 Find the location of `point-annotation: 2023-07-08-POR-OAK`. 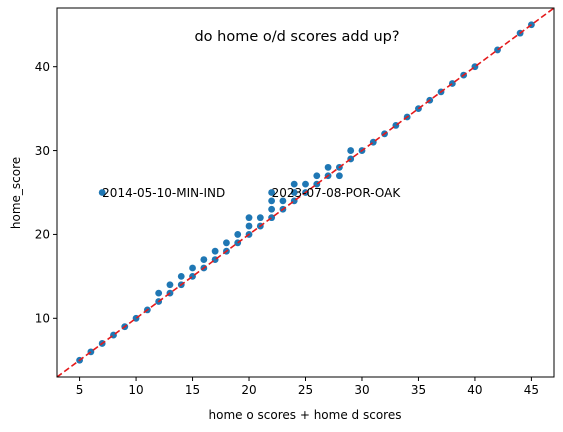

point-annotation: 2023-07-08-POR-OAK is located at coordinates (337, 193).